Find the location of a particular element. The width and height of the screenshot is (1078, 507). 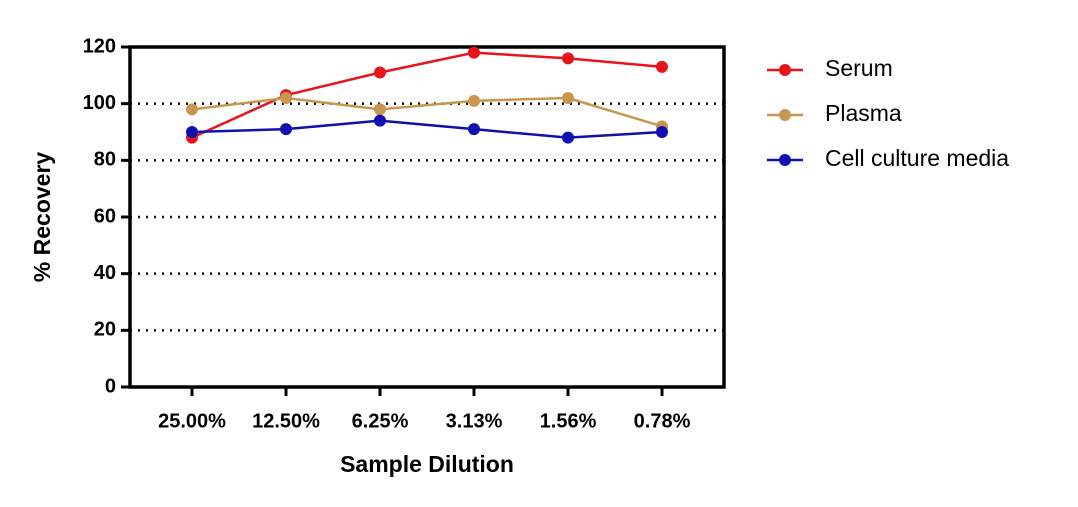

x-tick-label: 12.50% is located at coordinates (286, 421).